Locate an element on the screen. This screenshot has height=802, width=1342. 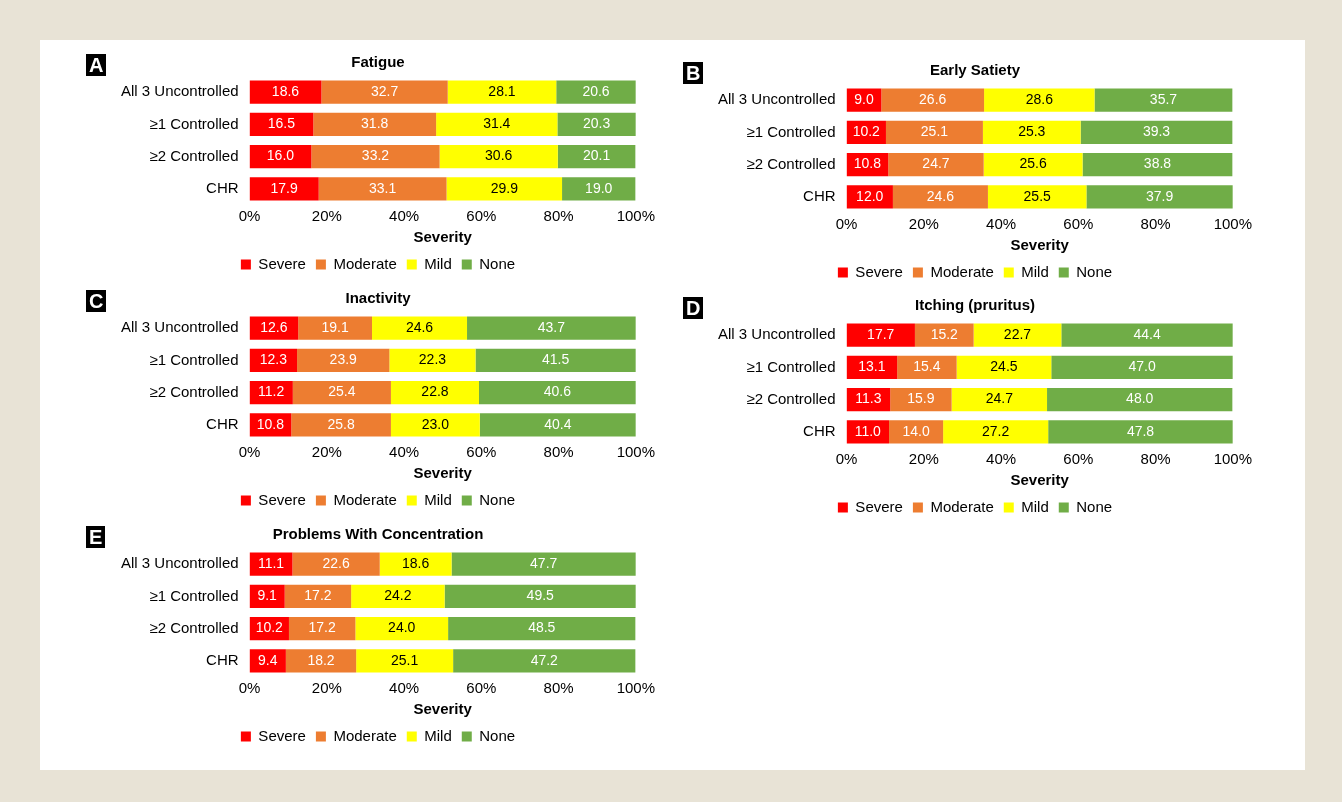
data-label: 9.1 is located at coordinates (267, 595).